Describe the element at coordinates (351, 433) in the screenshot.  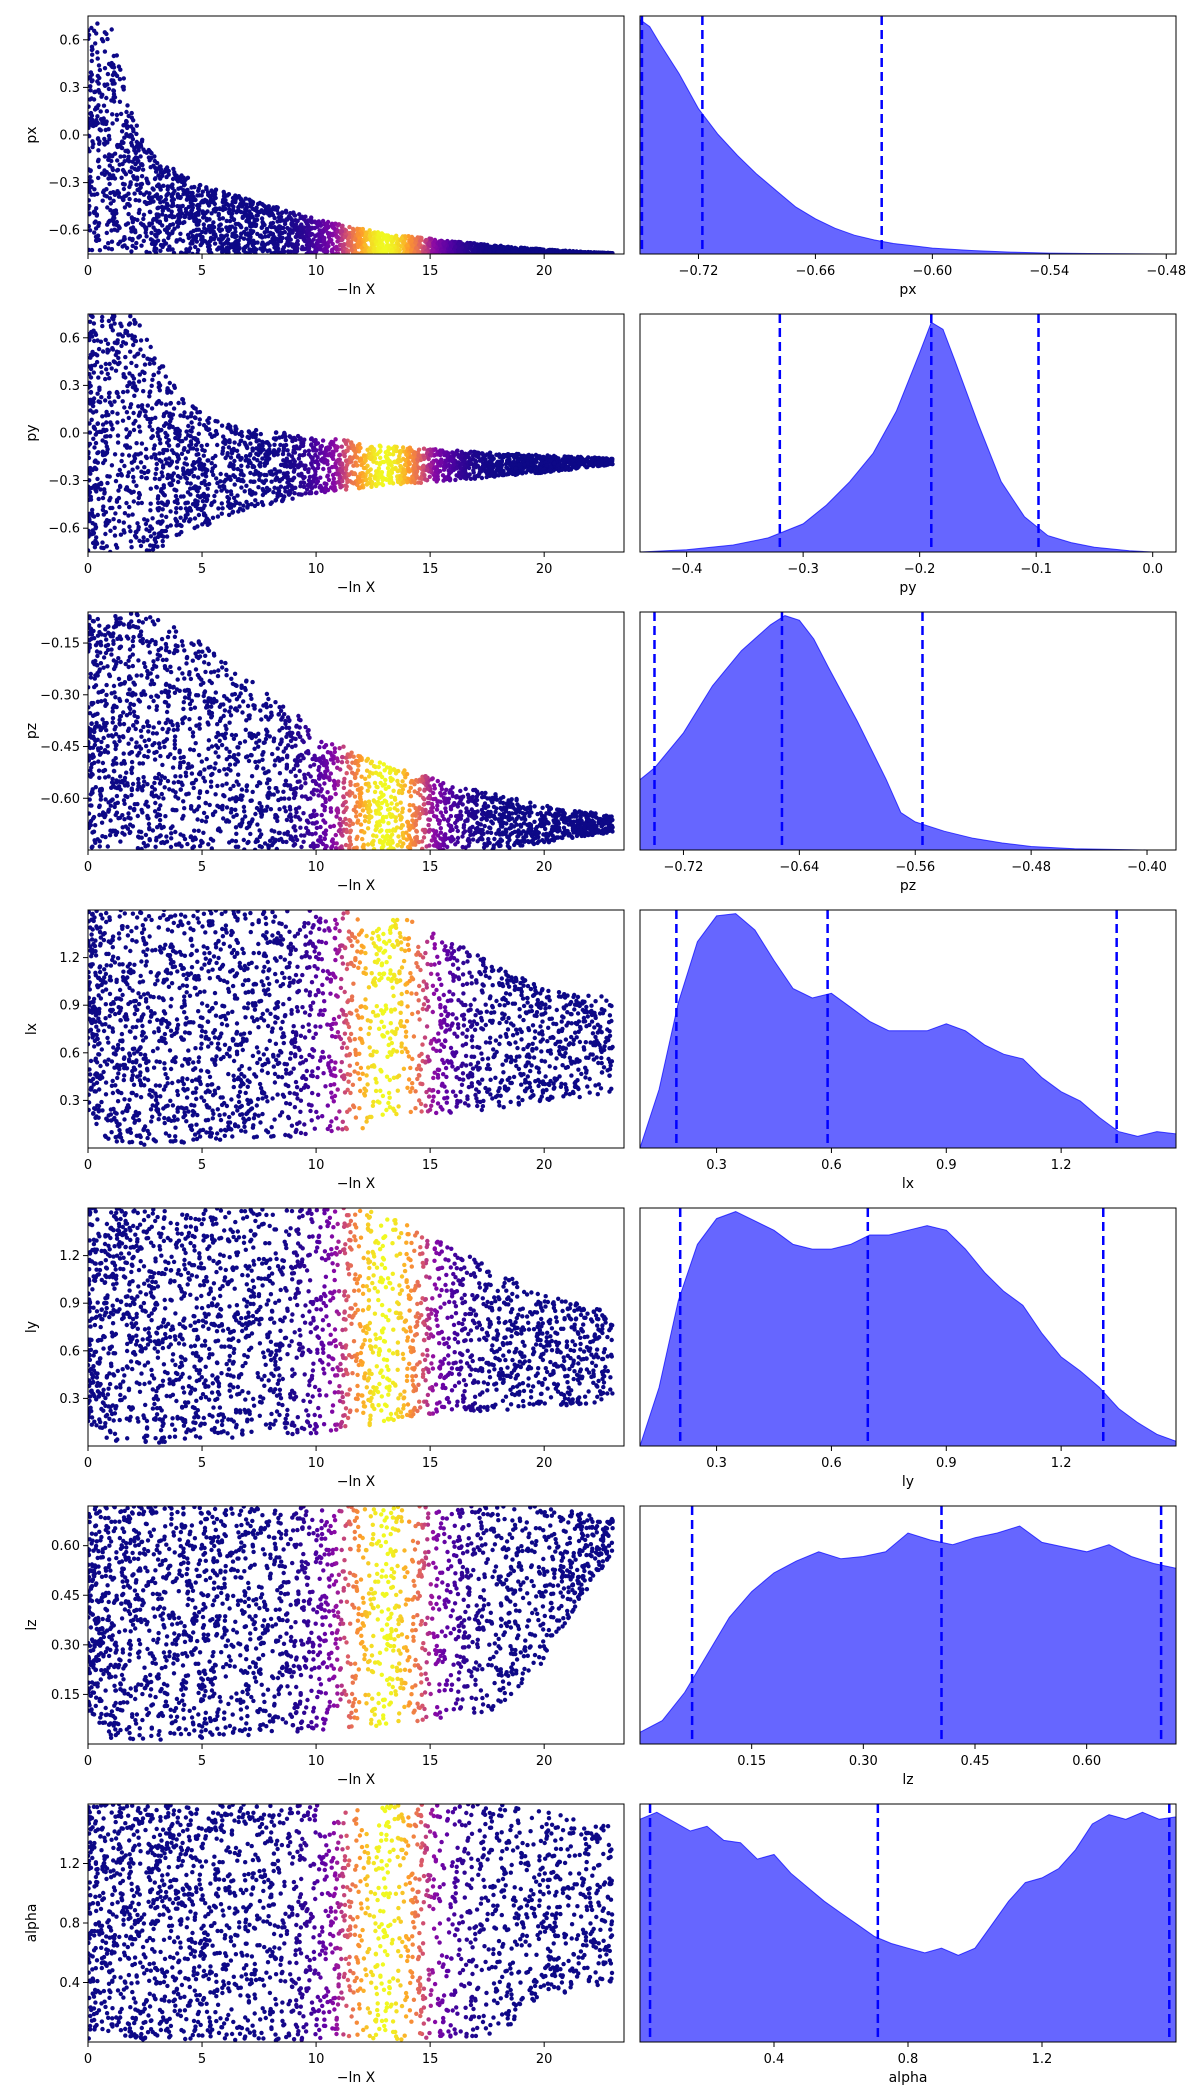
I see `plot-area` at that location.